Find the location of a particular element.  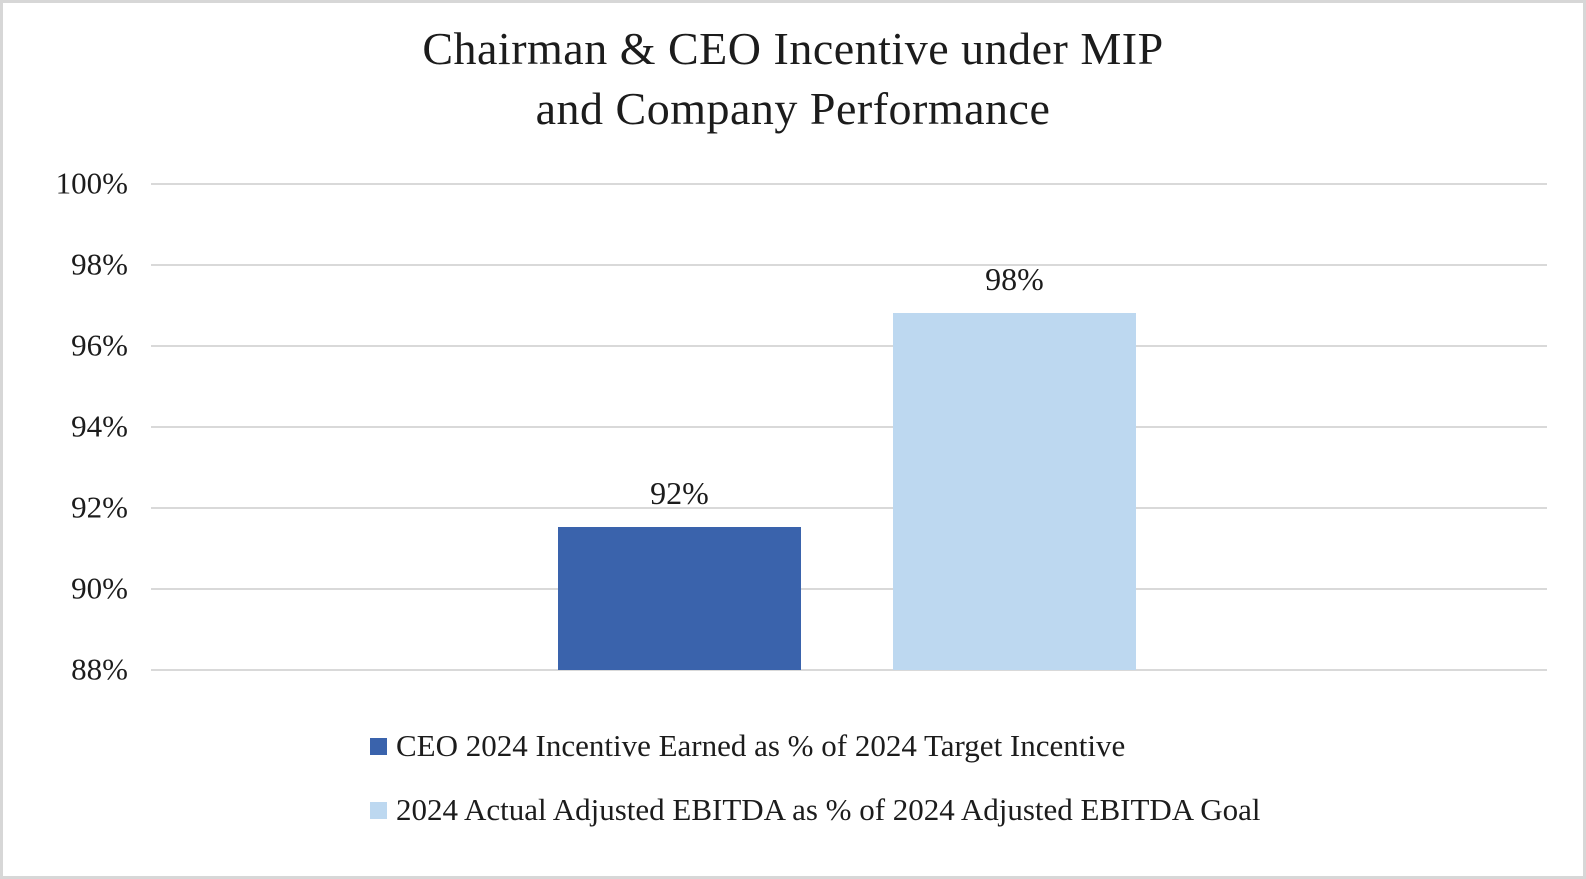

y-axis-tick-label: 96% is located at coordinates (99, 345).